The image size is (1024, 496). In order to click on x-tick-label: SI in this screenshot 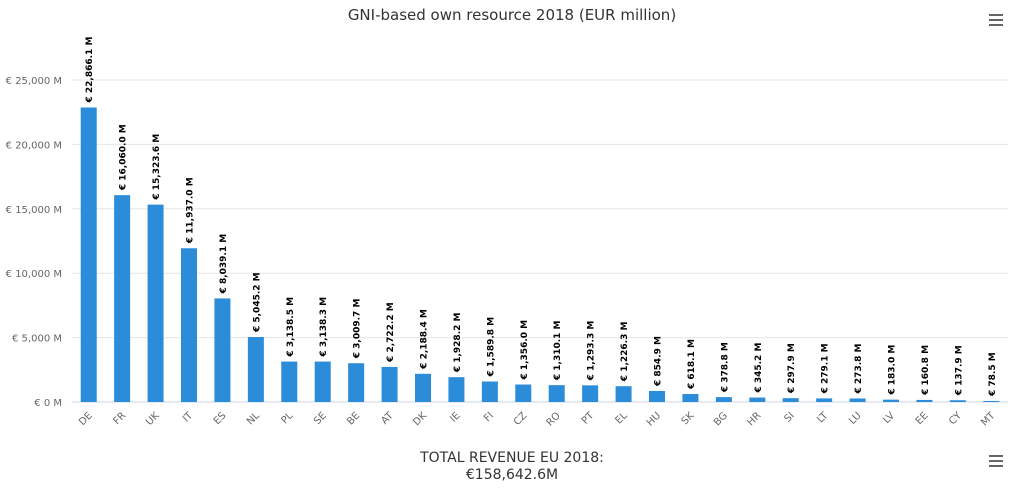, I will do `click(789, 417)`.